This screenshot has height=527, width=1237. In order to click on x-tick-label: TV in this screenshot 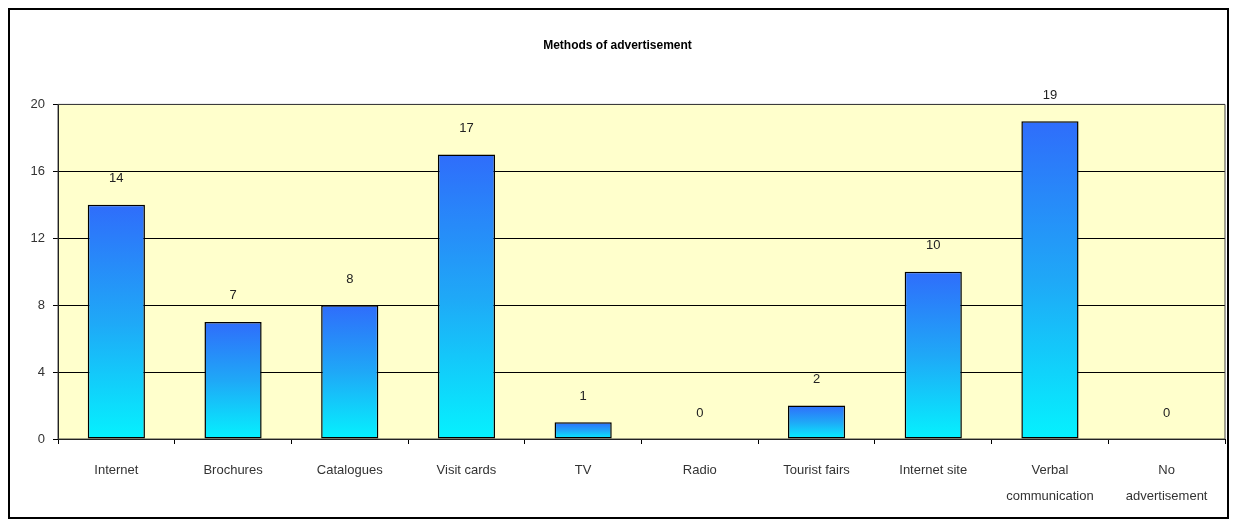, I will do `click(583, 469)`.